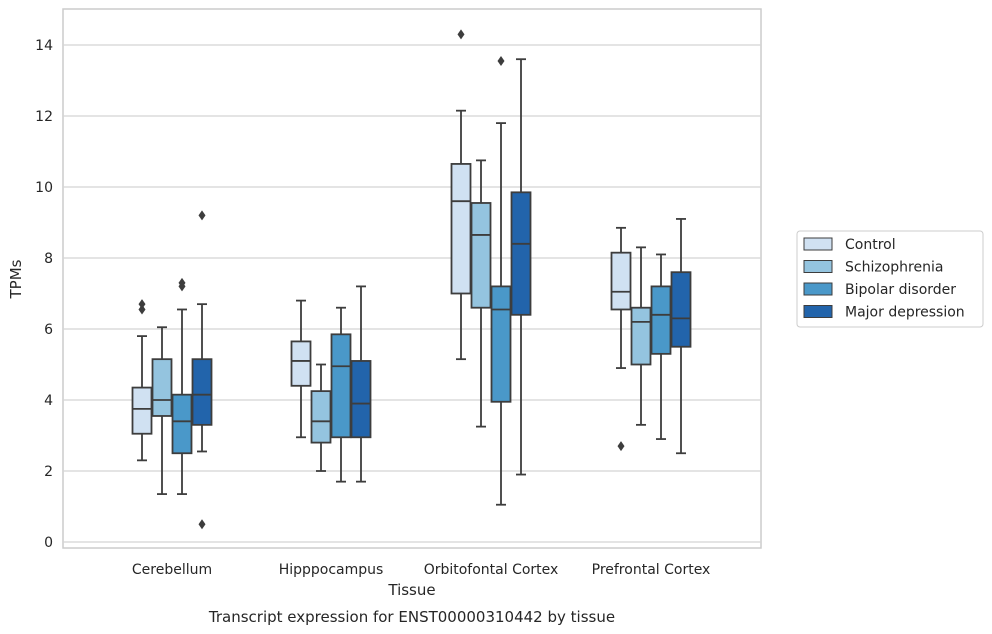 The image size is (992, 634). I want to click on legend-label: Control, so click(870, 245).